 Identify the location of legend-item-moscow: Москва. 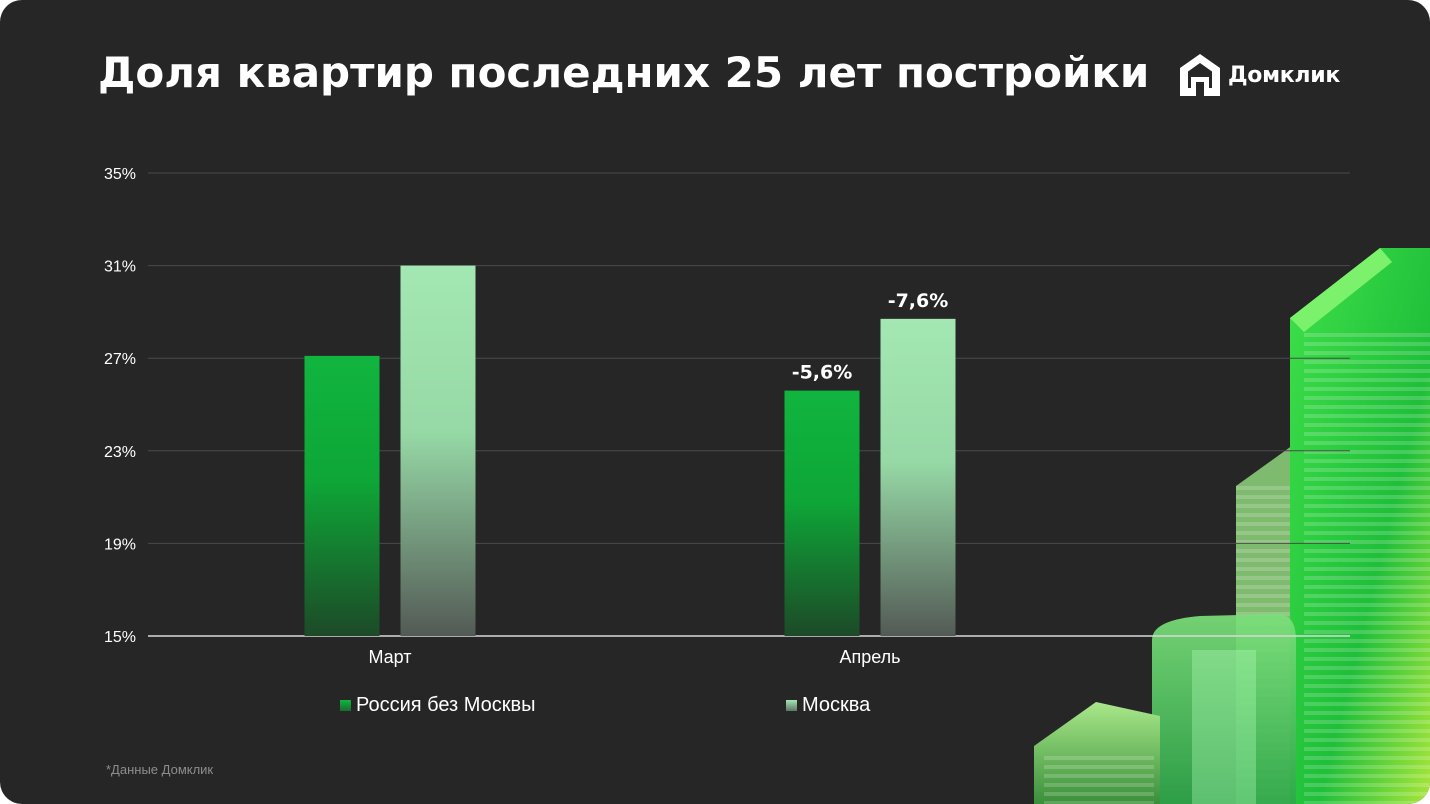
(828, 705).